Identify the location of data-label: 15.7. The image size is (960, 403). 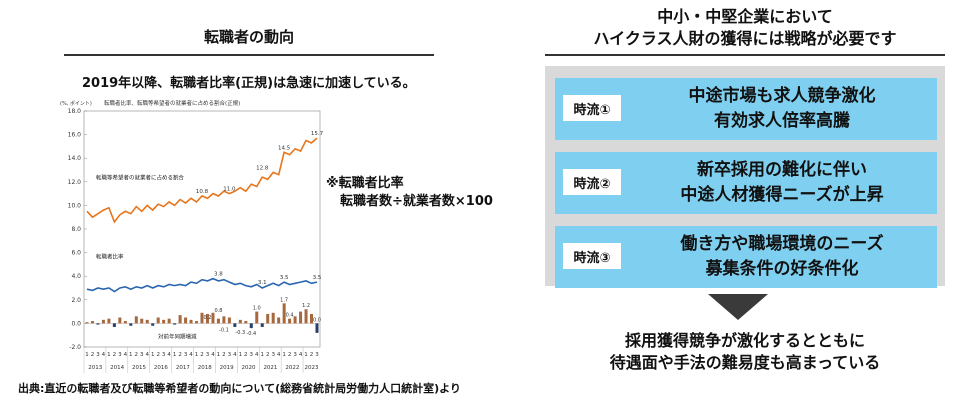
(317, 134).